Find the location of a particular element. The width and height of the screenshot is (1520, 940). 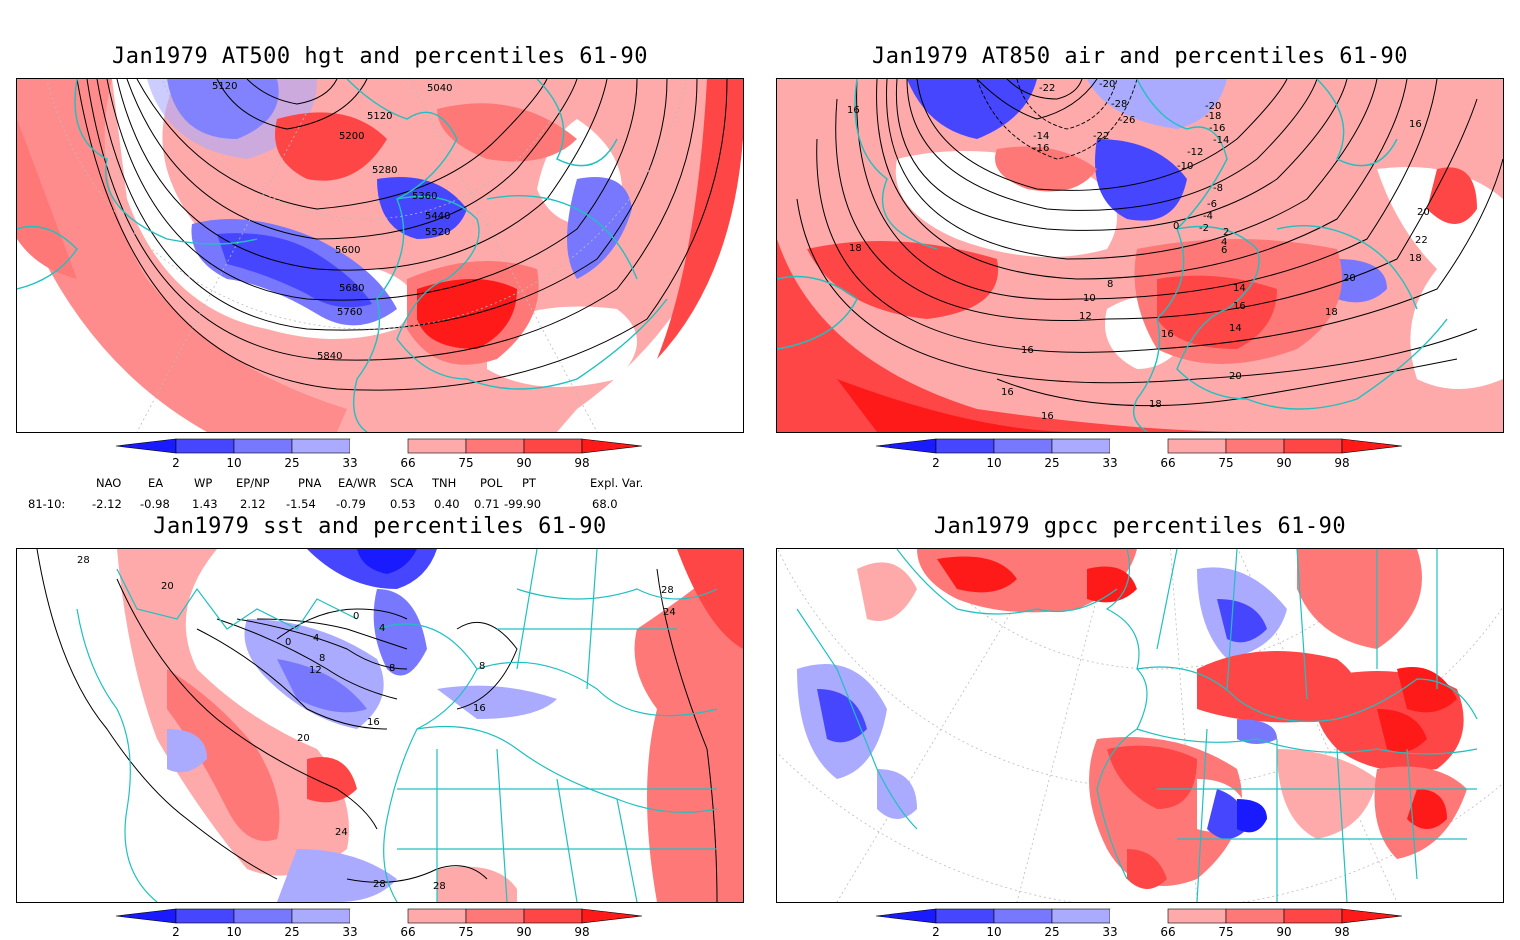

contour-label: 5440 is located at coordinates (437, 216).